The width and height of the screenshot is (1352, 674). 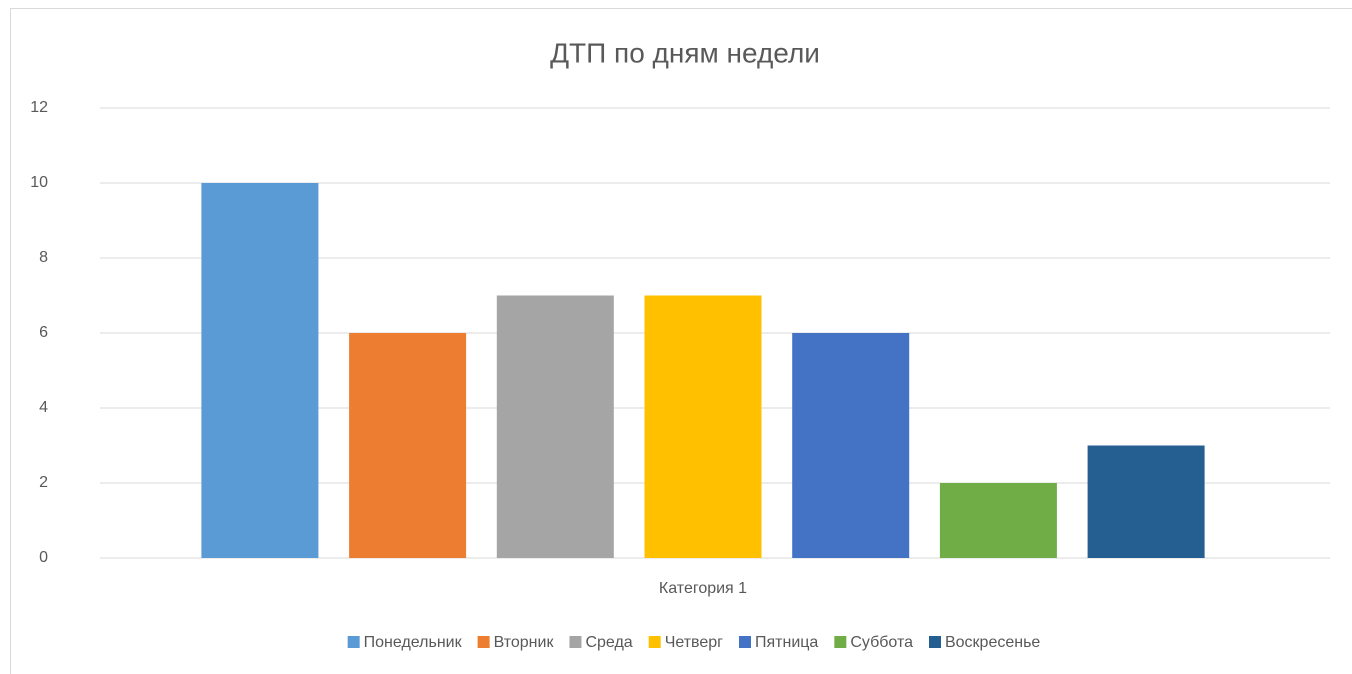 What do you see at coordinates (881, 642) in the screenshot?
I see `legend-label: Суббота` at bounding box center [881, 642].